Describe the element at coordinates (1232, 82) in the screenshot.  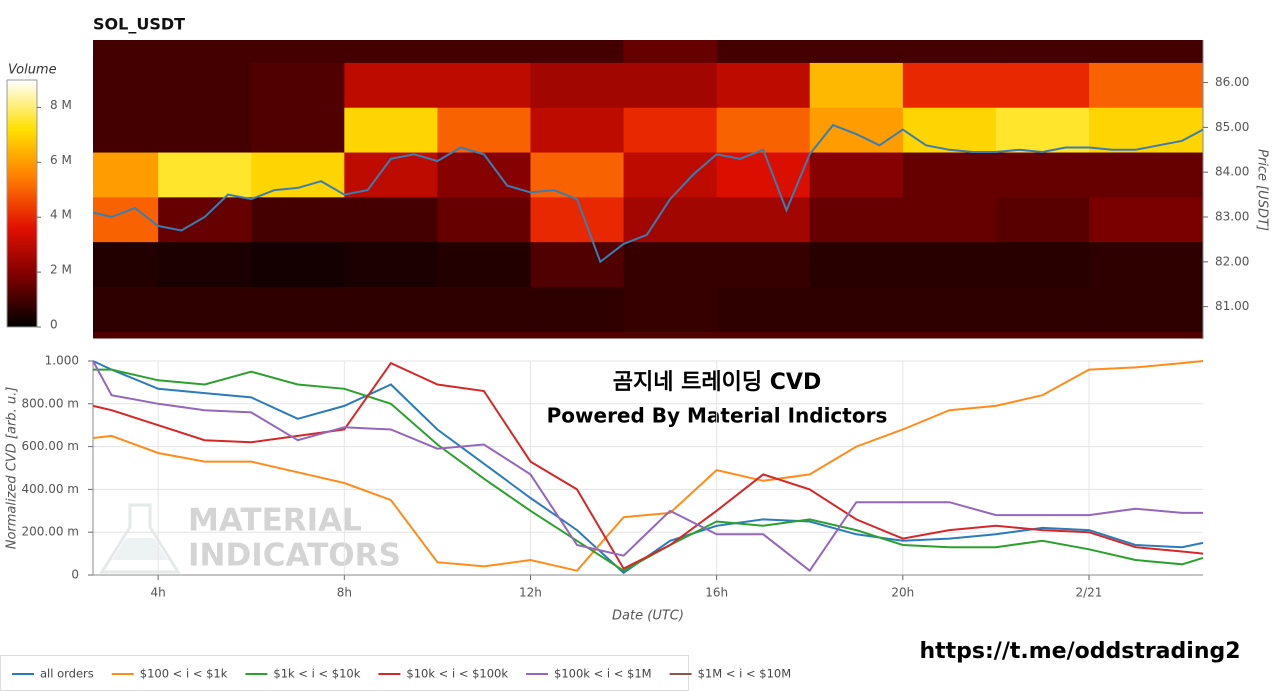
I see `y-tick-label: 86.00` at that location.